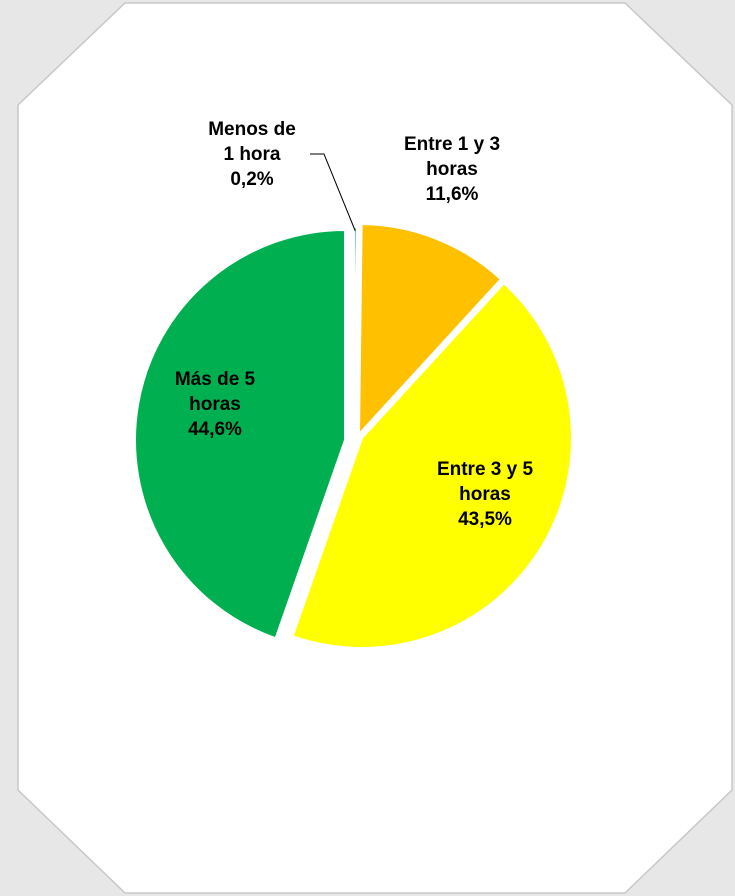  Describe the element at coordinates (452, 144) in the screenshot. I see `slice-label-line: Entre 1 y 3` at that location.